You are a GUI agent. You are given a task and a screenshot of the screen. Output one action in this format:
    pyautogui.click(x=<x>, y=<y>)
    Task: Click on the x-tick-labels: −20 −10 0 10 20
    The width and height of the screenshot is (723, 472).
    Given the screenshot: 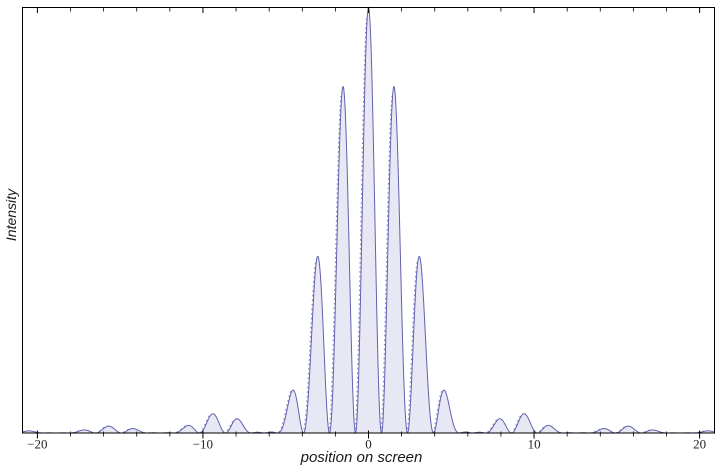 What is the action you would take?
    pyautogui.click(x=366, y=444)
    